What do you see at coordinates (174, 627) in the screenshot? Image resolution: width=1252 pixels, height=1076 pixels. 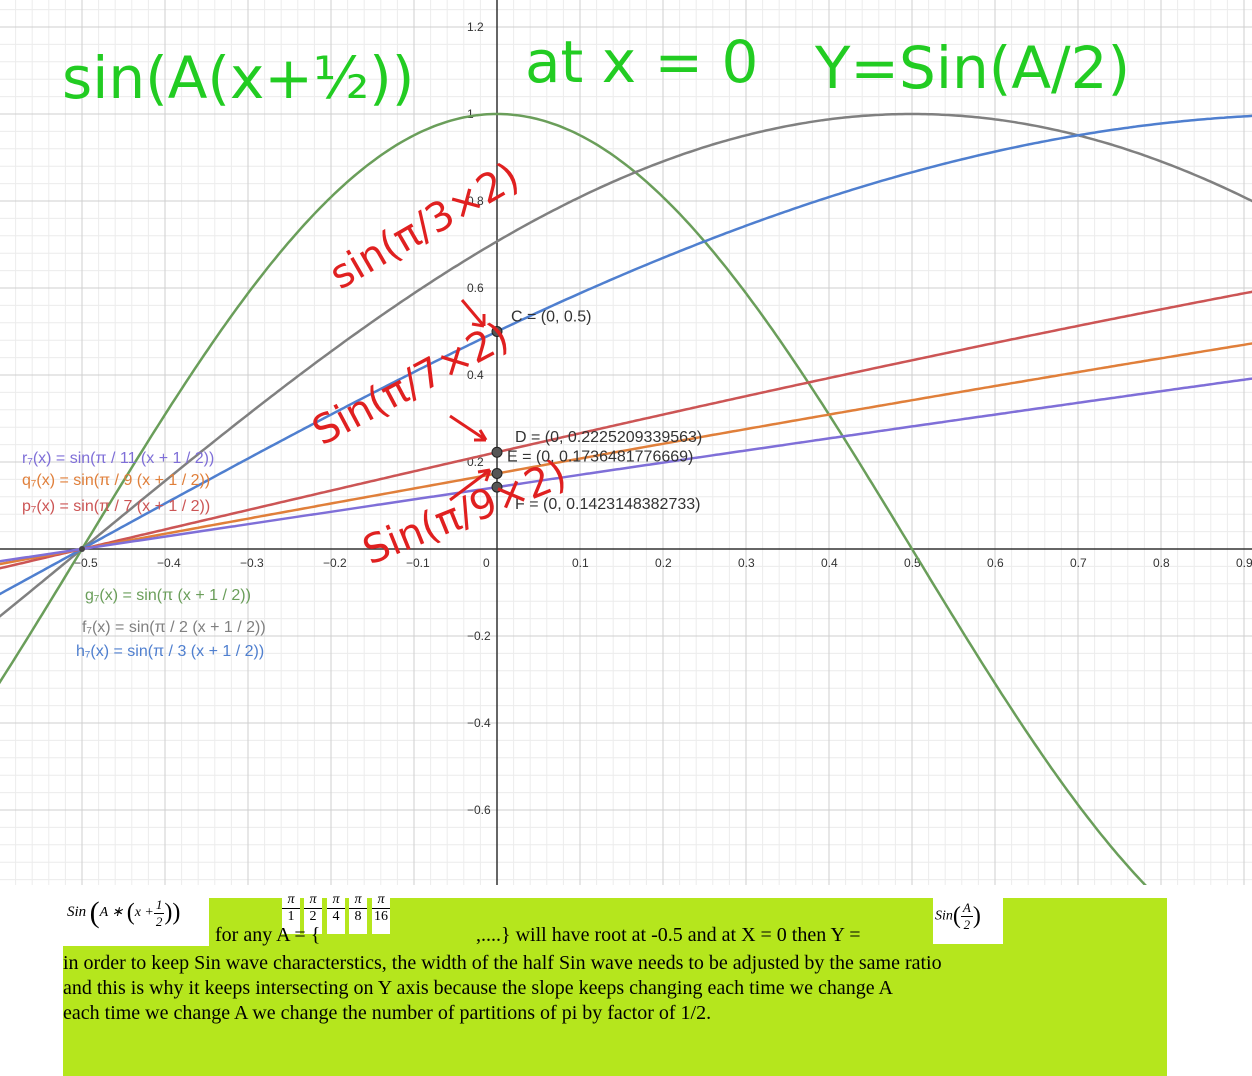 I see `series-label: f₇(x) = sin(π / 2 (x + 1 / 2))` at bounding box center [174, 627].